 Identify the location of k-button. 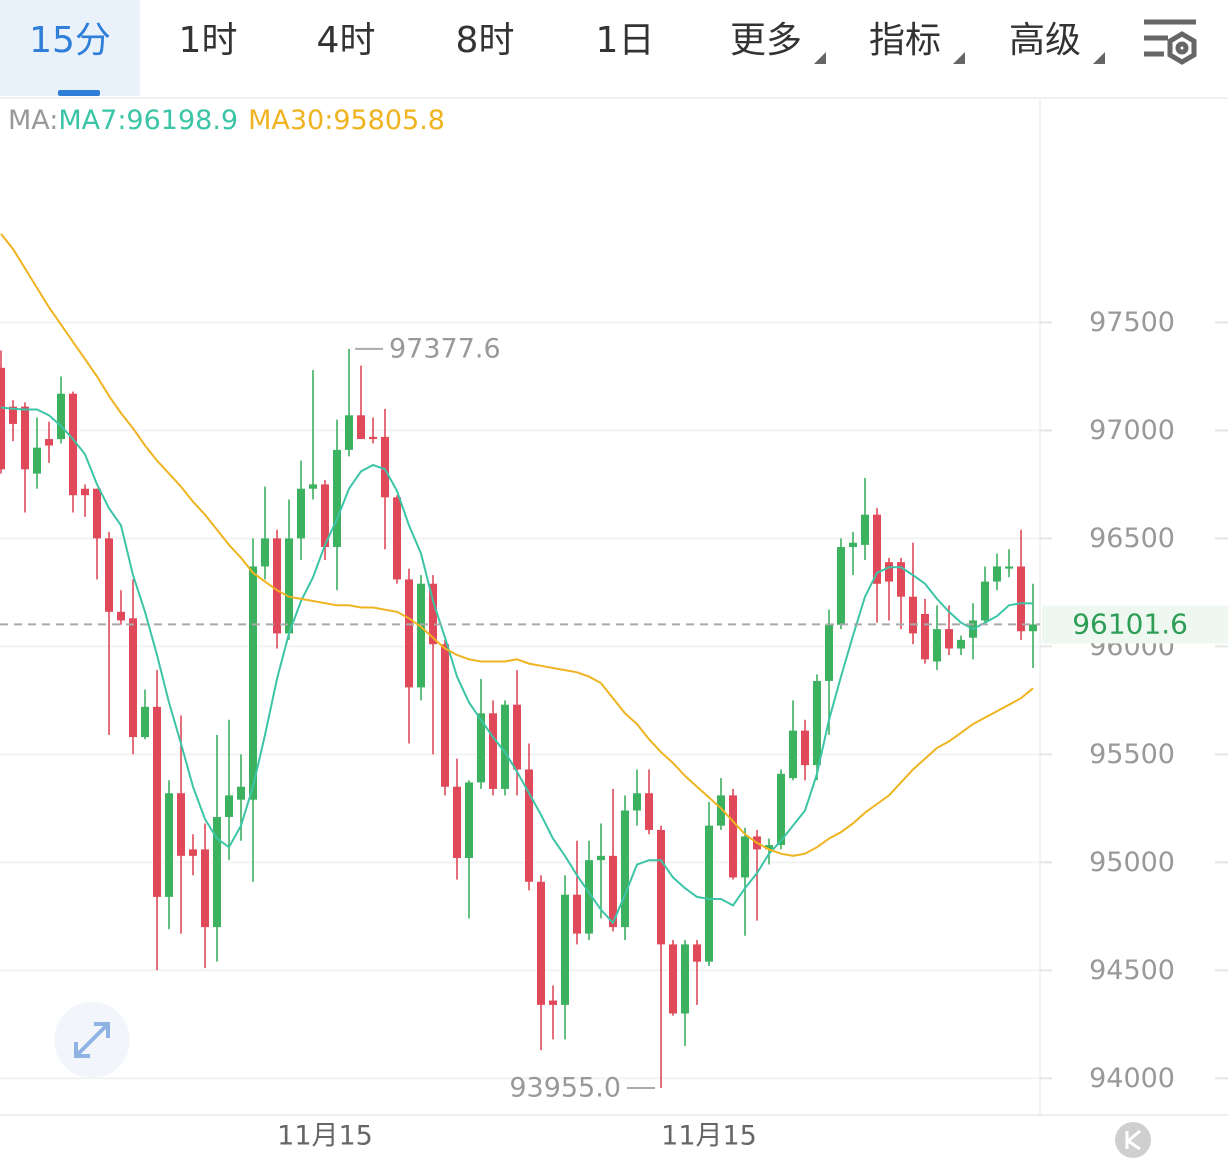
(1133, 1140).